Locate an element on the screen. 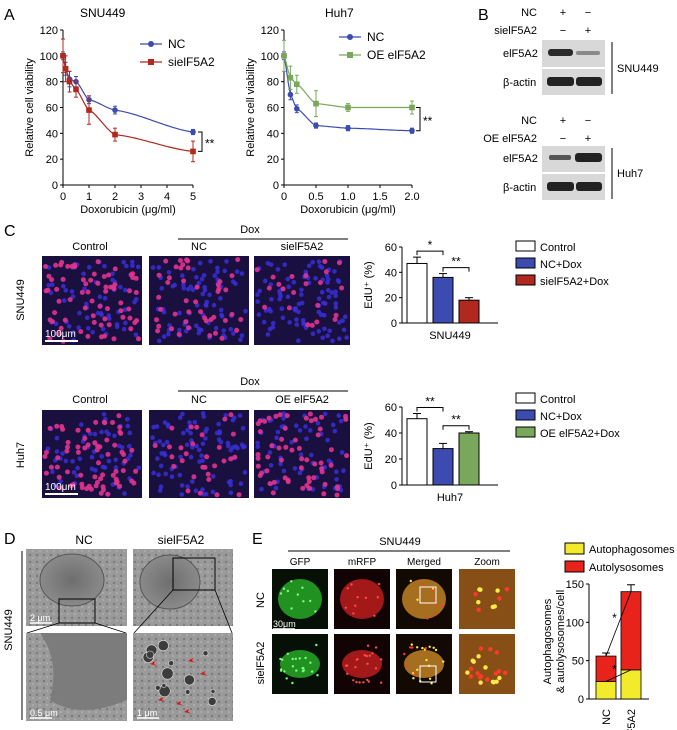 The height and width of the screenshot is (730, 677). A-left-series-0-point is located at coordinates (115, 110).